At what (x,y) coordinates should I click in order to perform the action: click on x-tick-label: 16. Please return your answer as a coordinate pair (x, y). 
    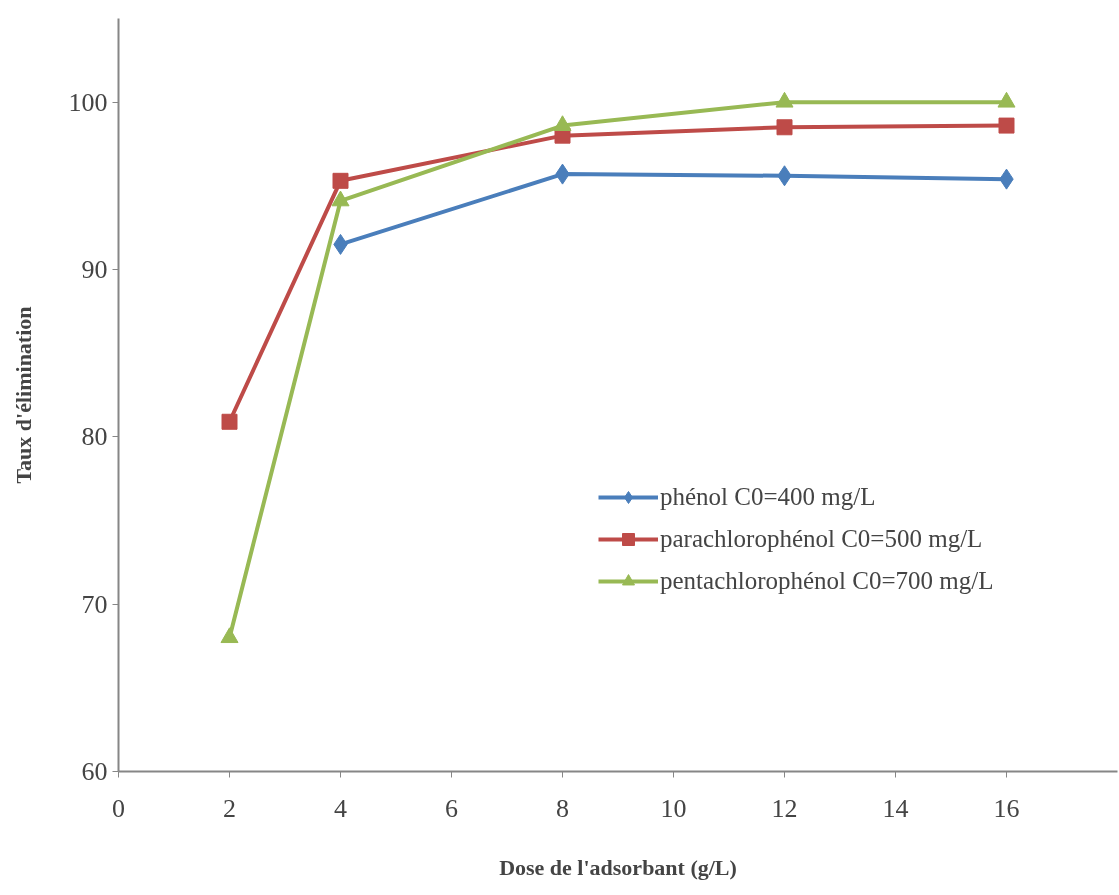
    Looking at the image, I should click on (1006, 808).